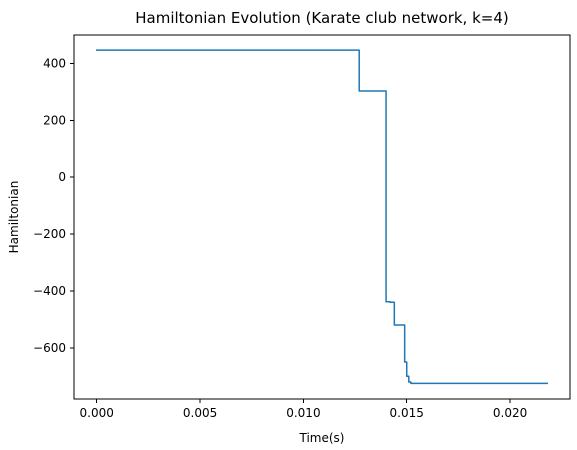 The height and width of the screenshot is (450, 577). Describe the element at coordinates (54, 120) in the screenshot. I see `y-tick-label: 200` at that location.